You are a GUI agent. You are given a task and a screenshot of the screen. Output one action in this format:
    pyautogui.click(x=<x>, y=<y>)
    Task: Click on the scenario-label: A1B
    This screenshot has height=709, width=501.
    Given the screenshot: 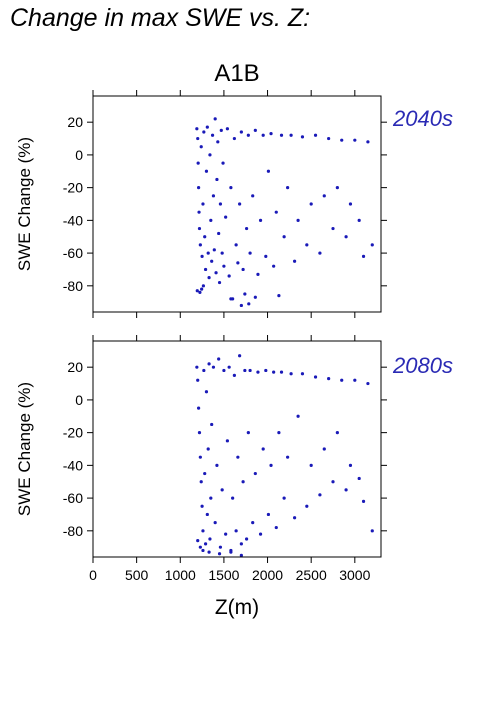 What is the action you would take?
    pyautogui.click(x=236, y=73)
    